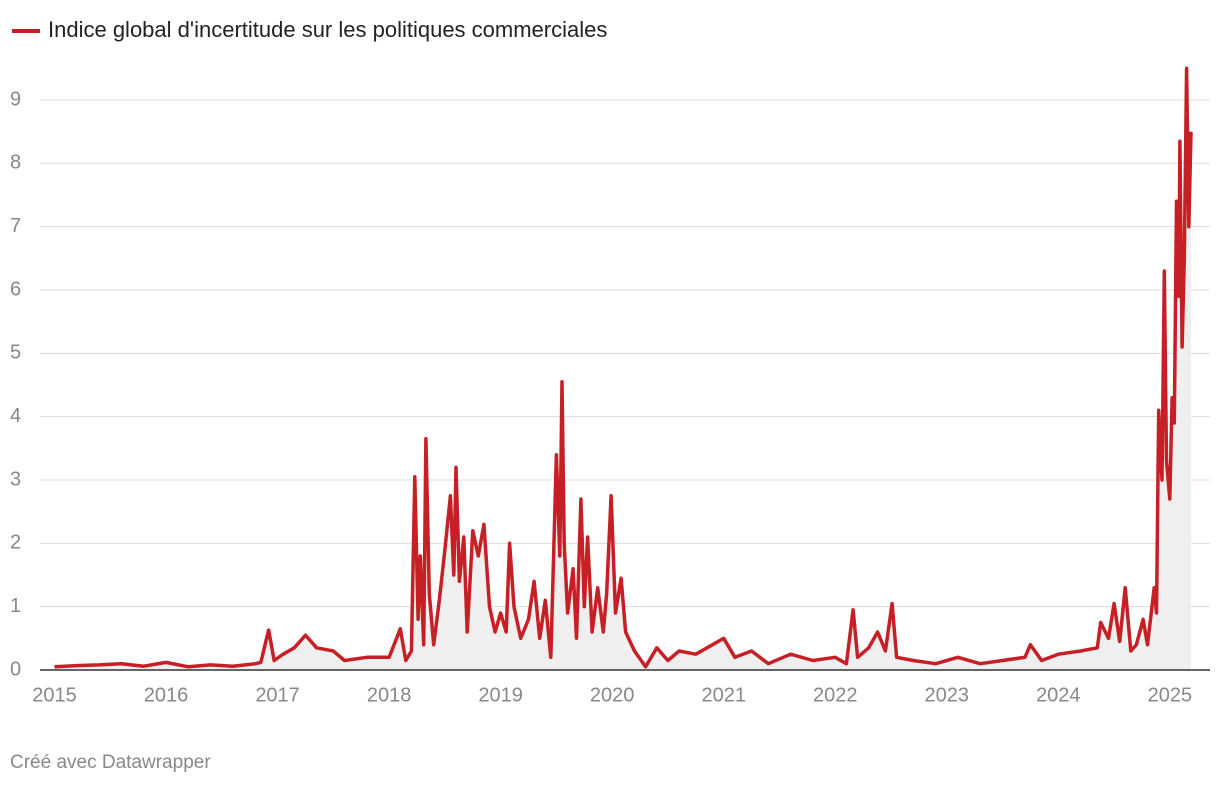 Image resolution: width=1220 pixels, height=786 pixels. I want to click on y-tick-label: 7, so click(15, 226).